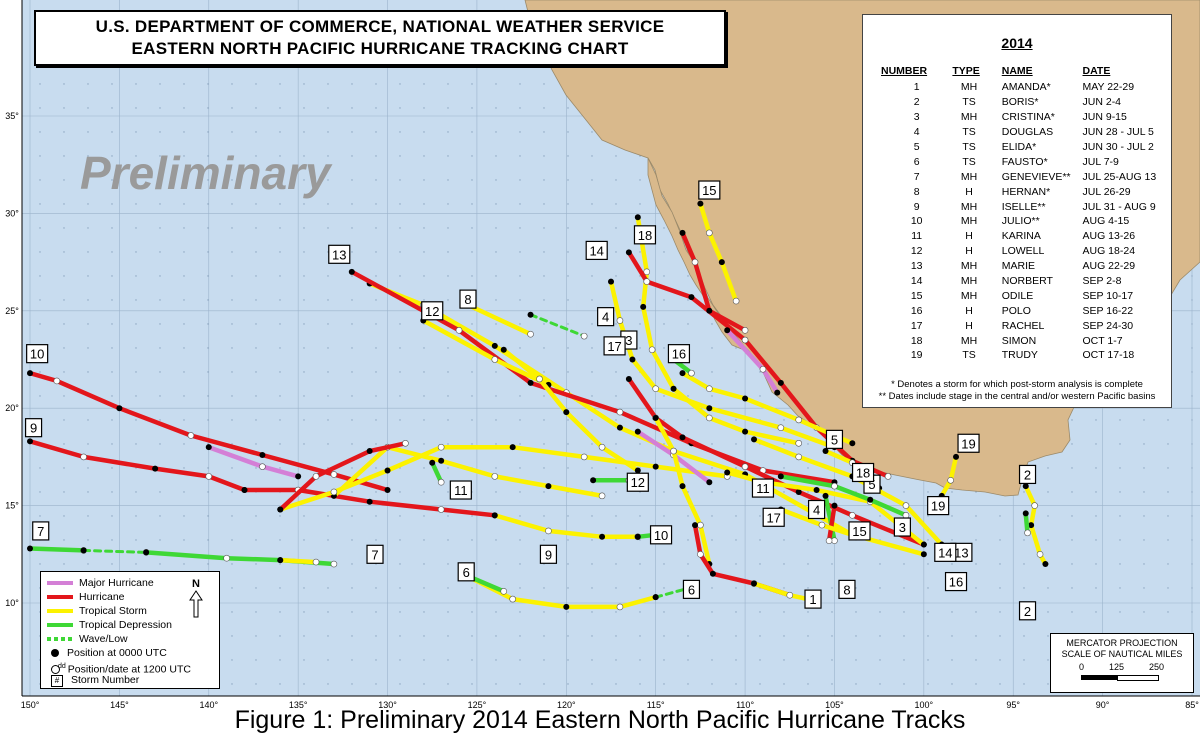 This screenshot has width=1200, height=747. What do you see at coordinates (916, 221) in the screenshot?
I see `storm-number: 10` at bounding box center [916, 221].